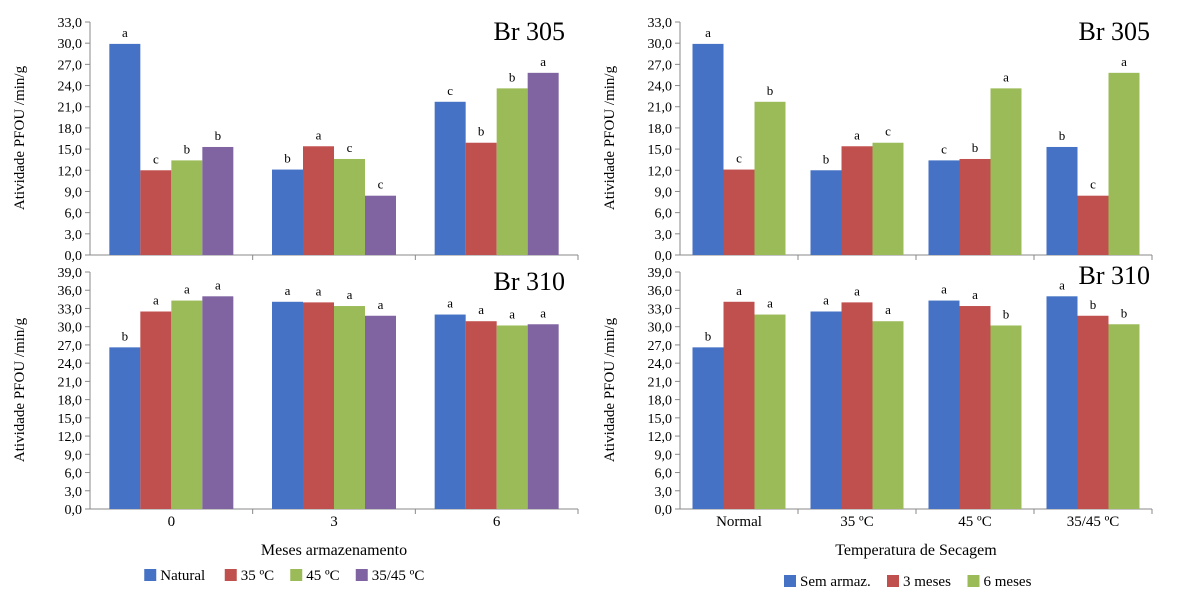 The width and height of the screenshot is (1180, 594). I want to click on x-tick-label: 6, so click(497, 522).